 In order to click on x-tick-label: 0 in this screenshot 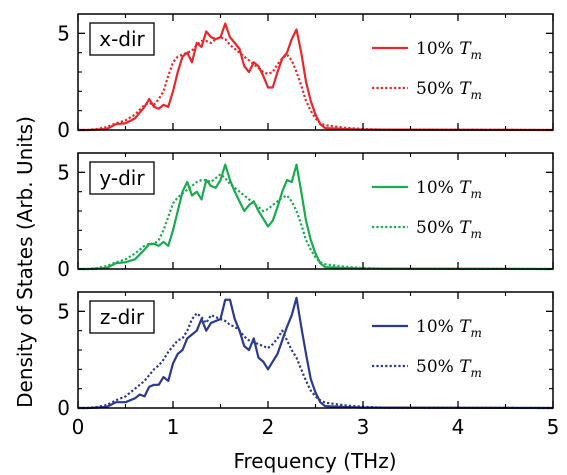, I will do `click(78, 427)`.